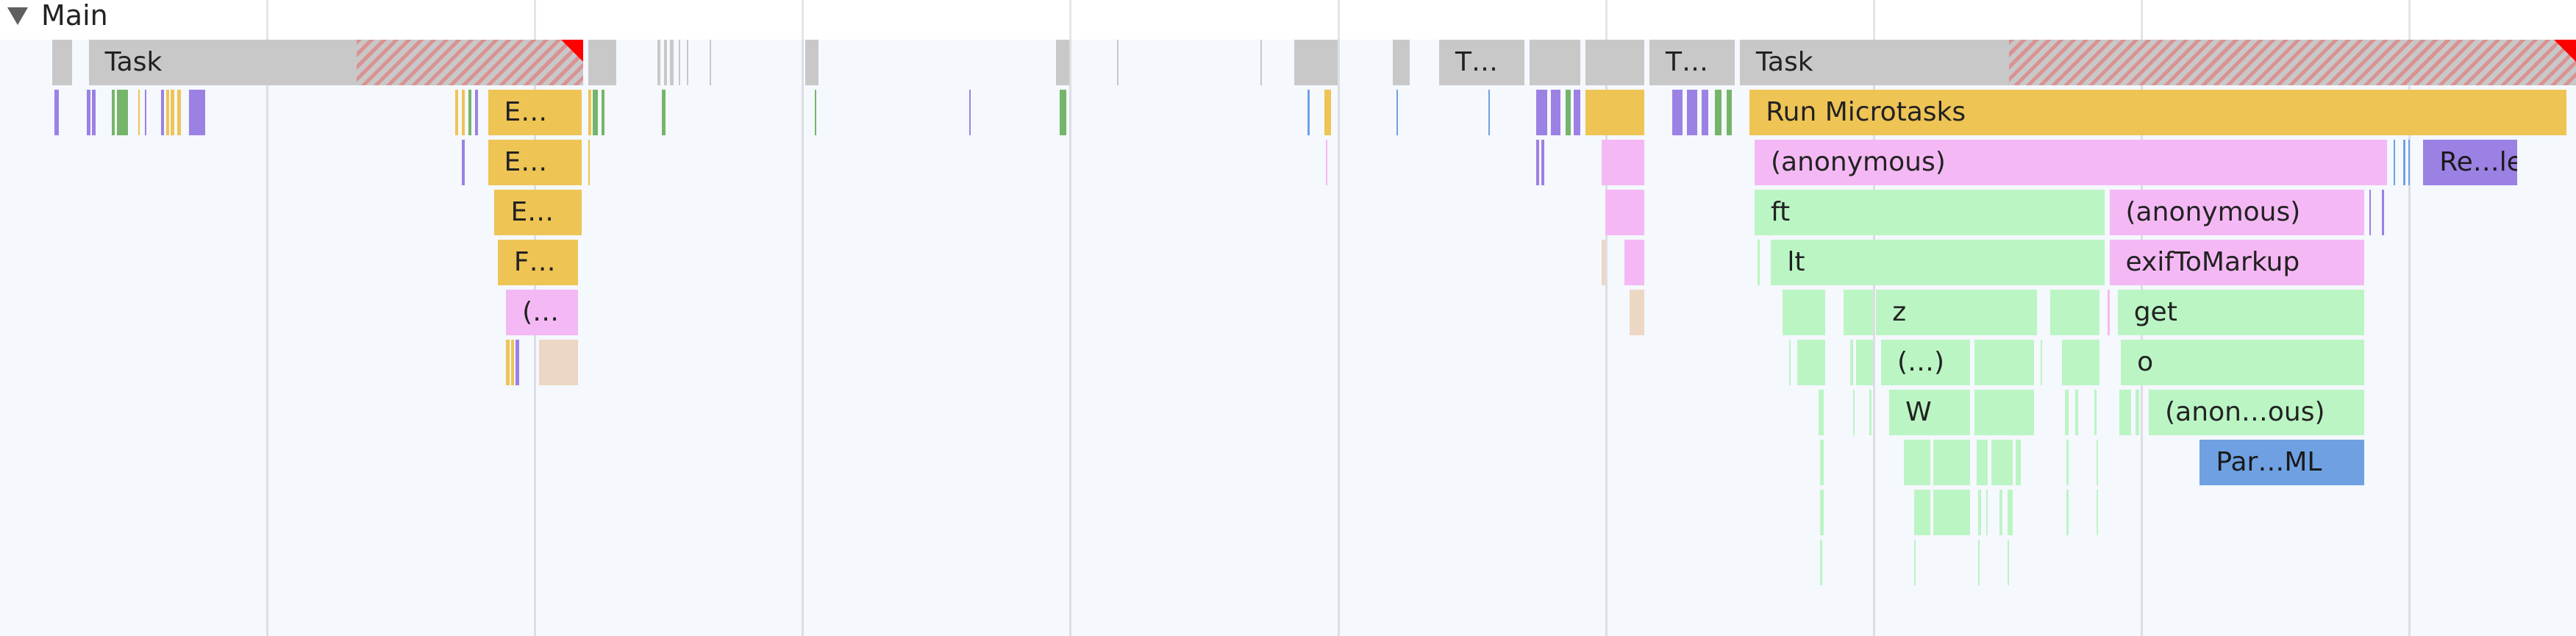  Describe the element at coordinates (336, 62) in the screenshot. I see `flame-event-task1: Task` at that location.